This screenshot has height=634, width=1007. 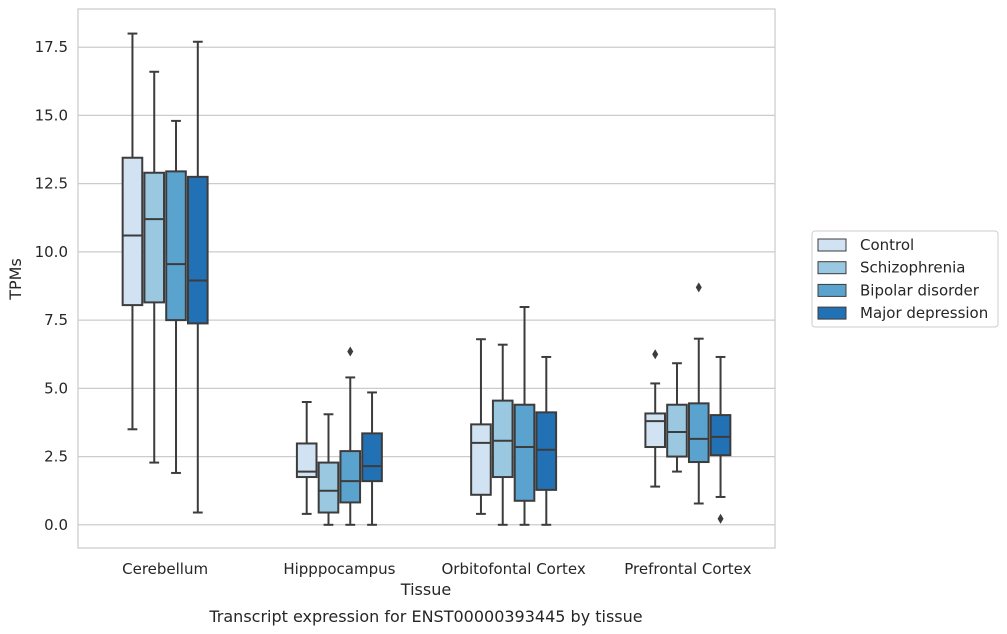 I want to click on legend-label: Control, so click(x=887, y=245).